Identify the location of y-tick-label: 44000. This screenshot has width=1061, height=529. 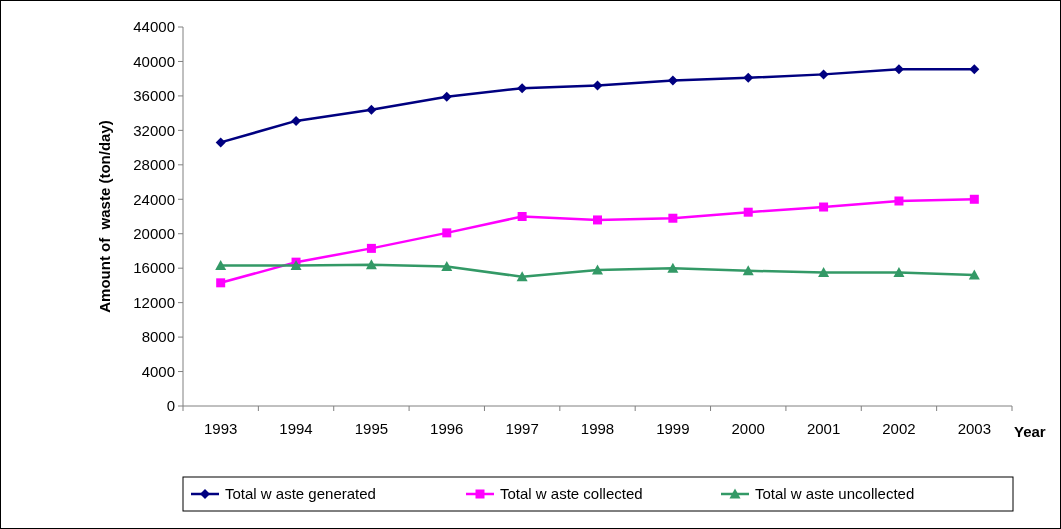
(154, 27).